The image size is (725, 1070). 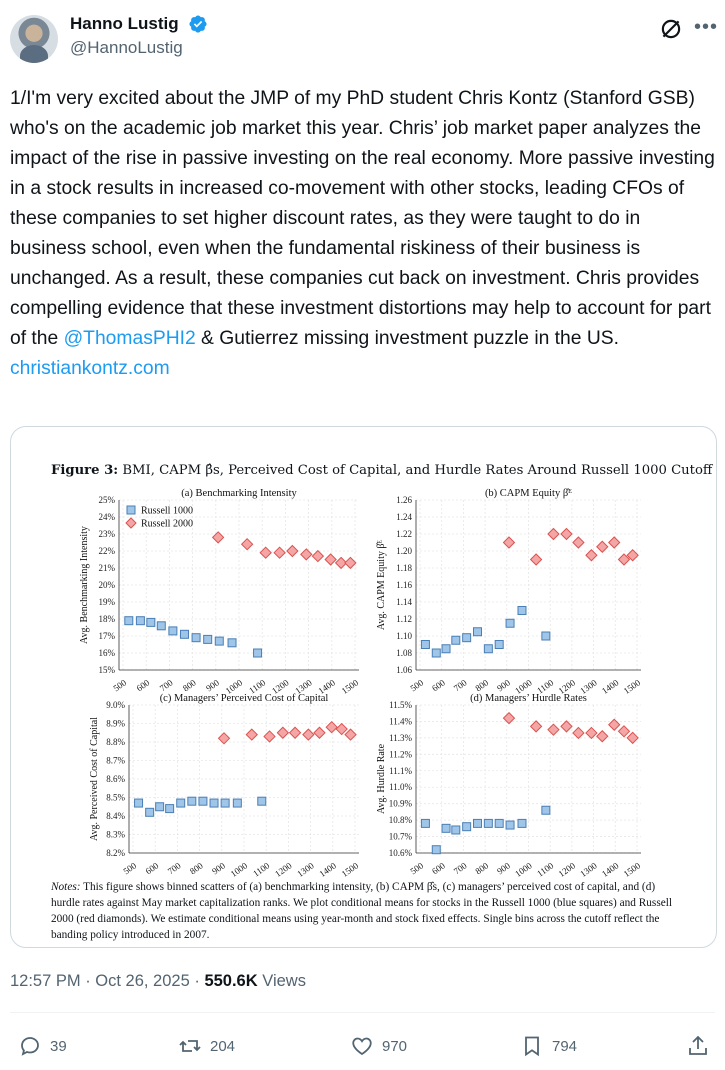 I want to click on views-label: Views, so click(x=281, y=981).